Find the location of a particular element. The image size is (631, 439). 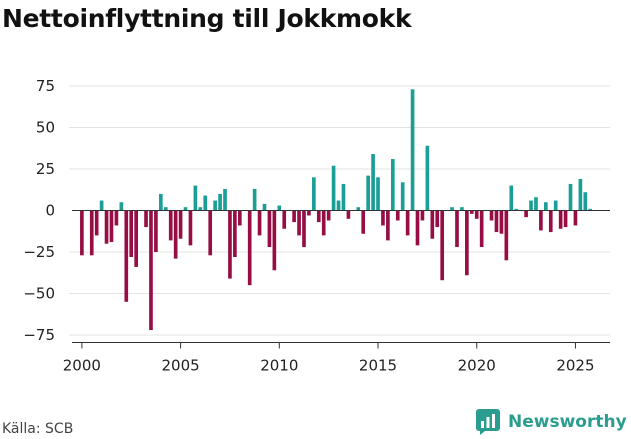

x-tick-label: 2020 is located at coordinates (477, 366).